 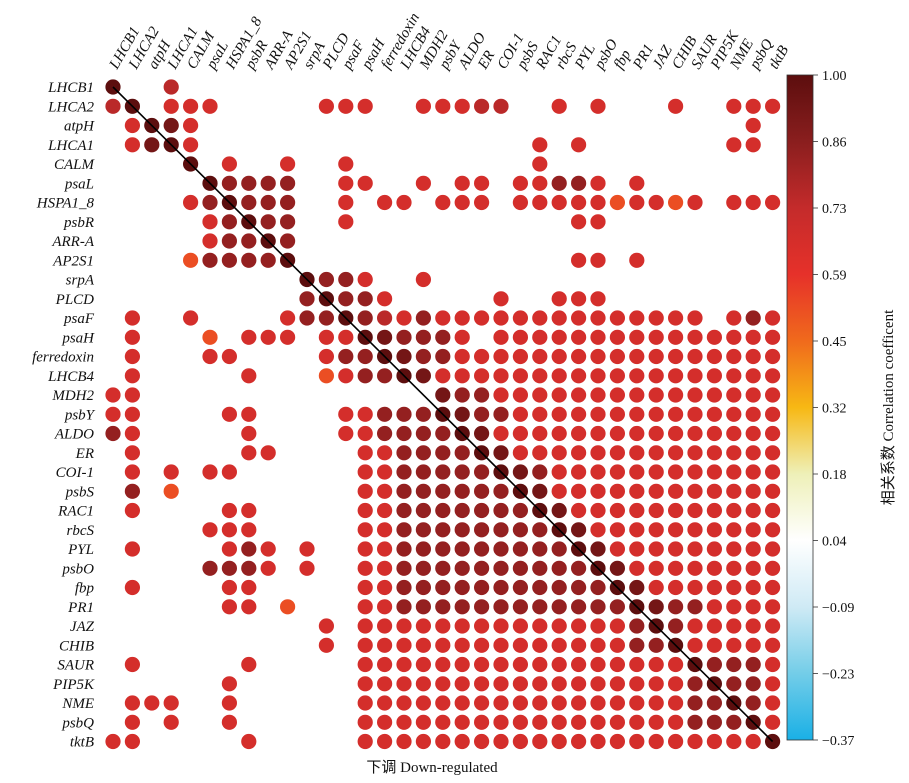 What do you see at coordinates (80, 608) in the screenshot?
I see `row-label: PR1` at bounding box center [80, 608].